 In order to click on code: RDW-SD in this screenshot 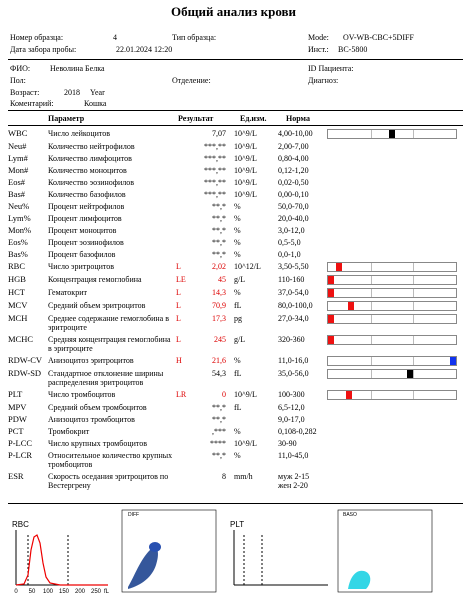, I will do `click(25, 373)`.